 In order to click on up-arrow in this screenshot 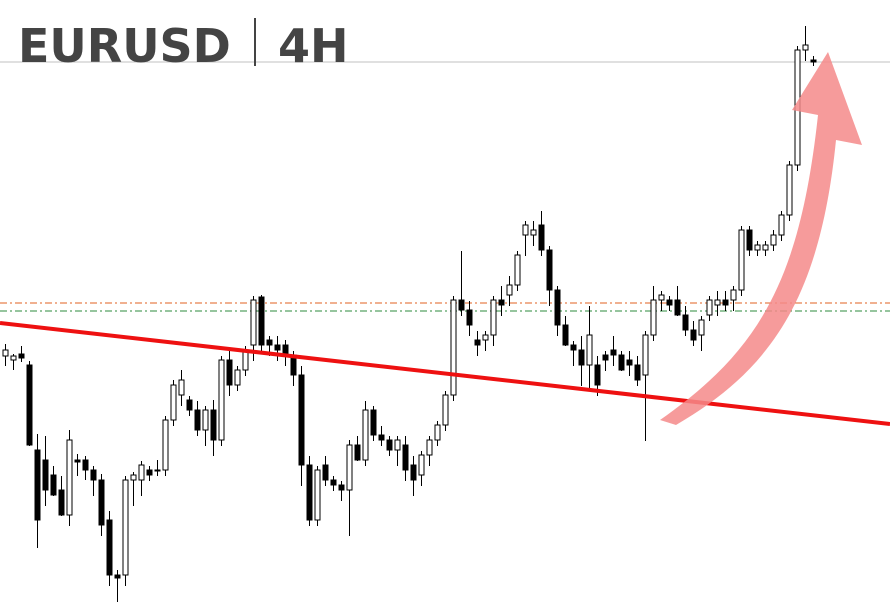, I will do `click(761, 238)`.